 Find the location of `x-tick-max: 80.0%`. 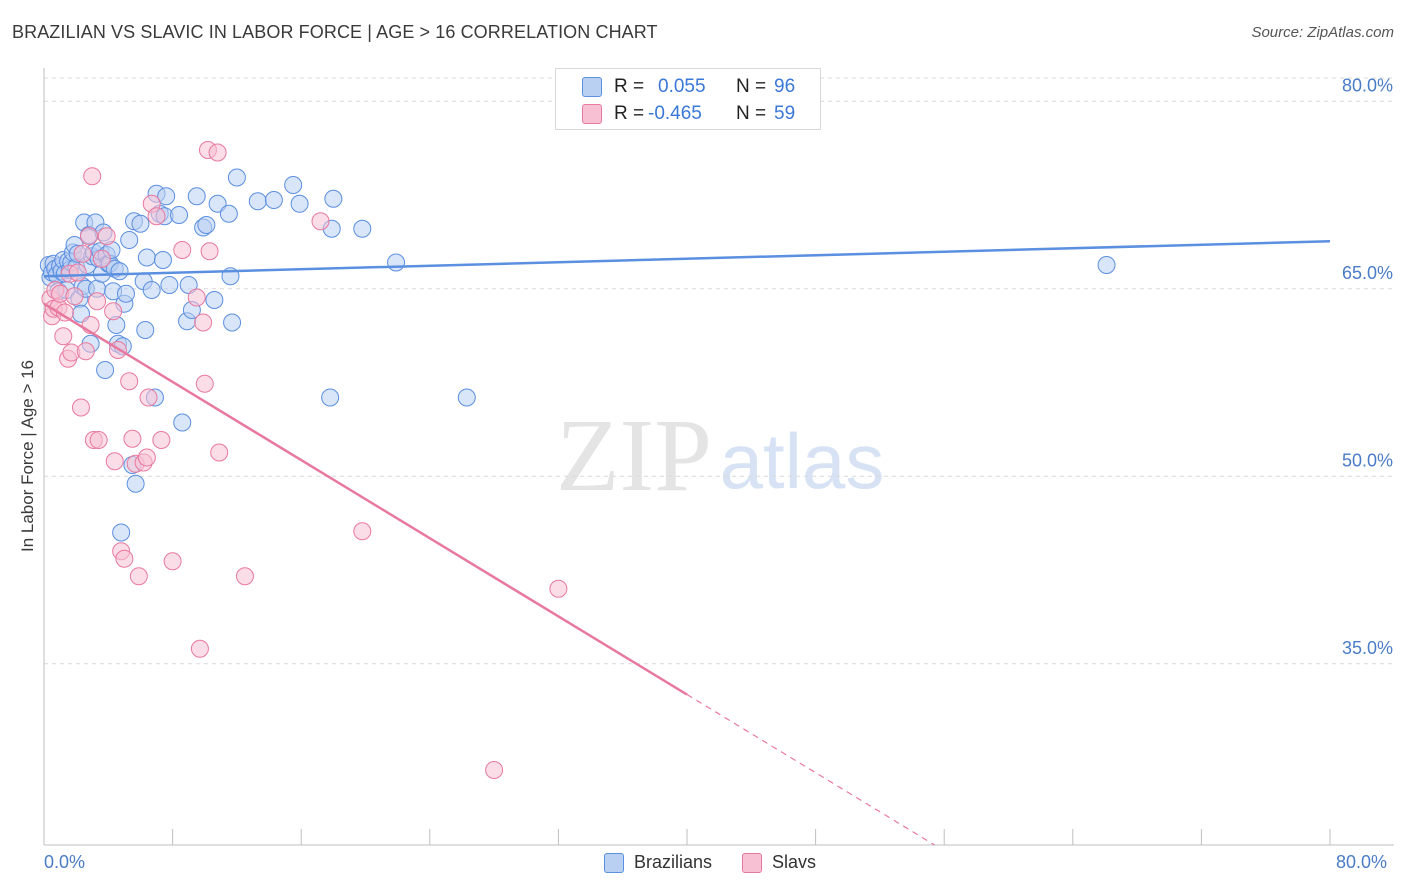

x-tick-max: 80.0% is located at coordinates (1362, 862).